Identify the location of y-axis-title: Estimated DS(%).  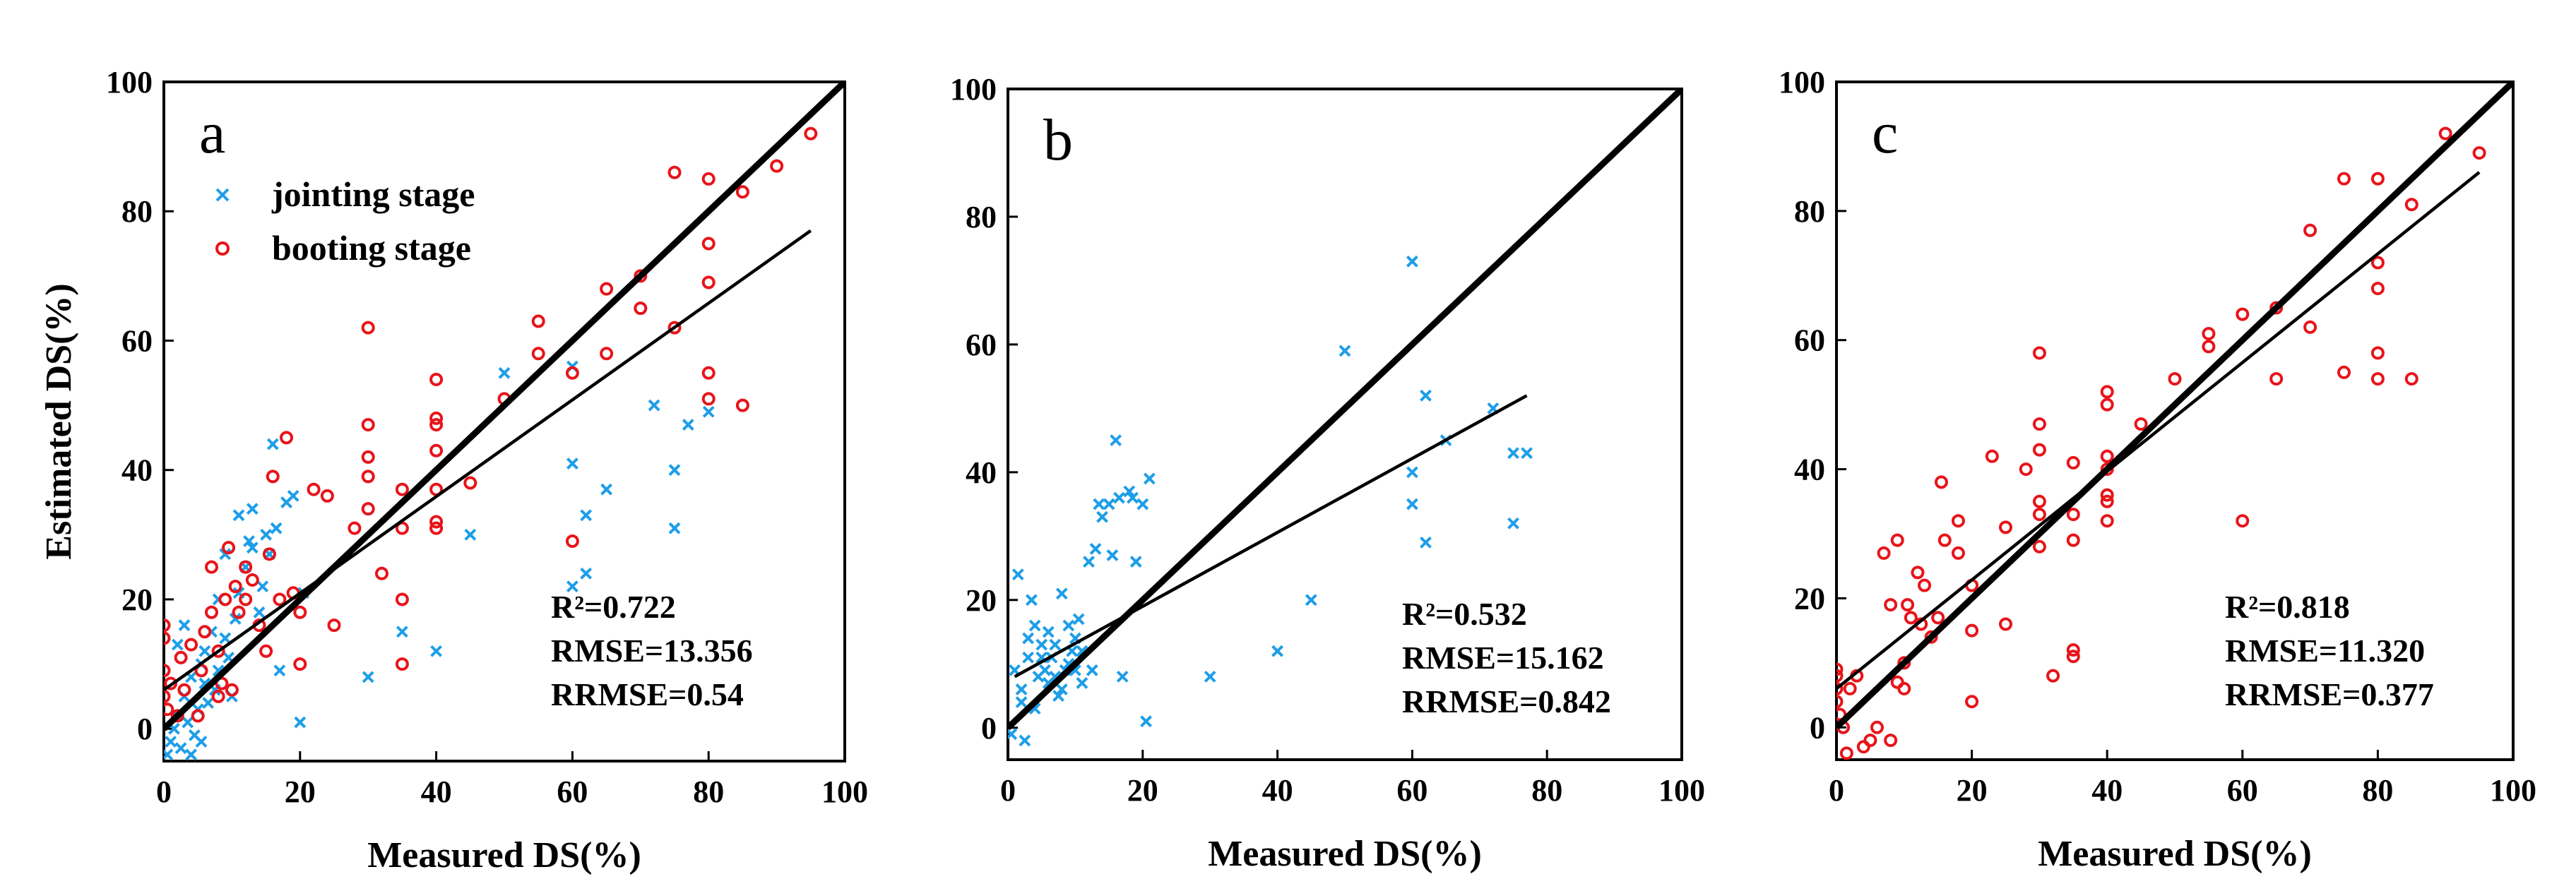
(59, 421).